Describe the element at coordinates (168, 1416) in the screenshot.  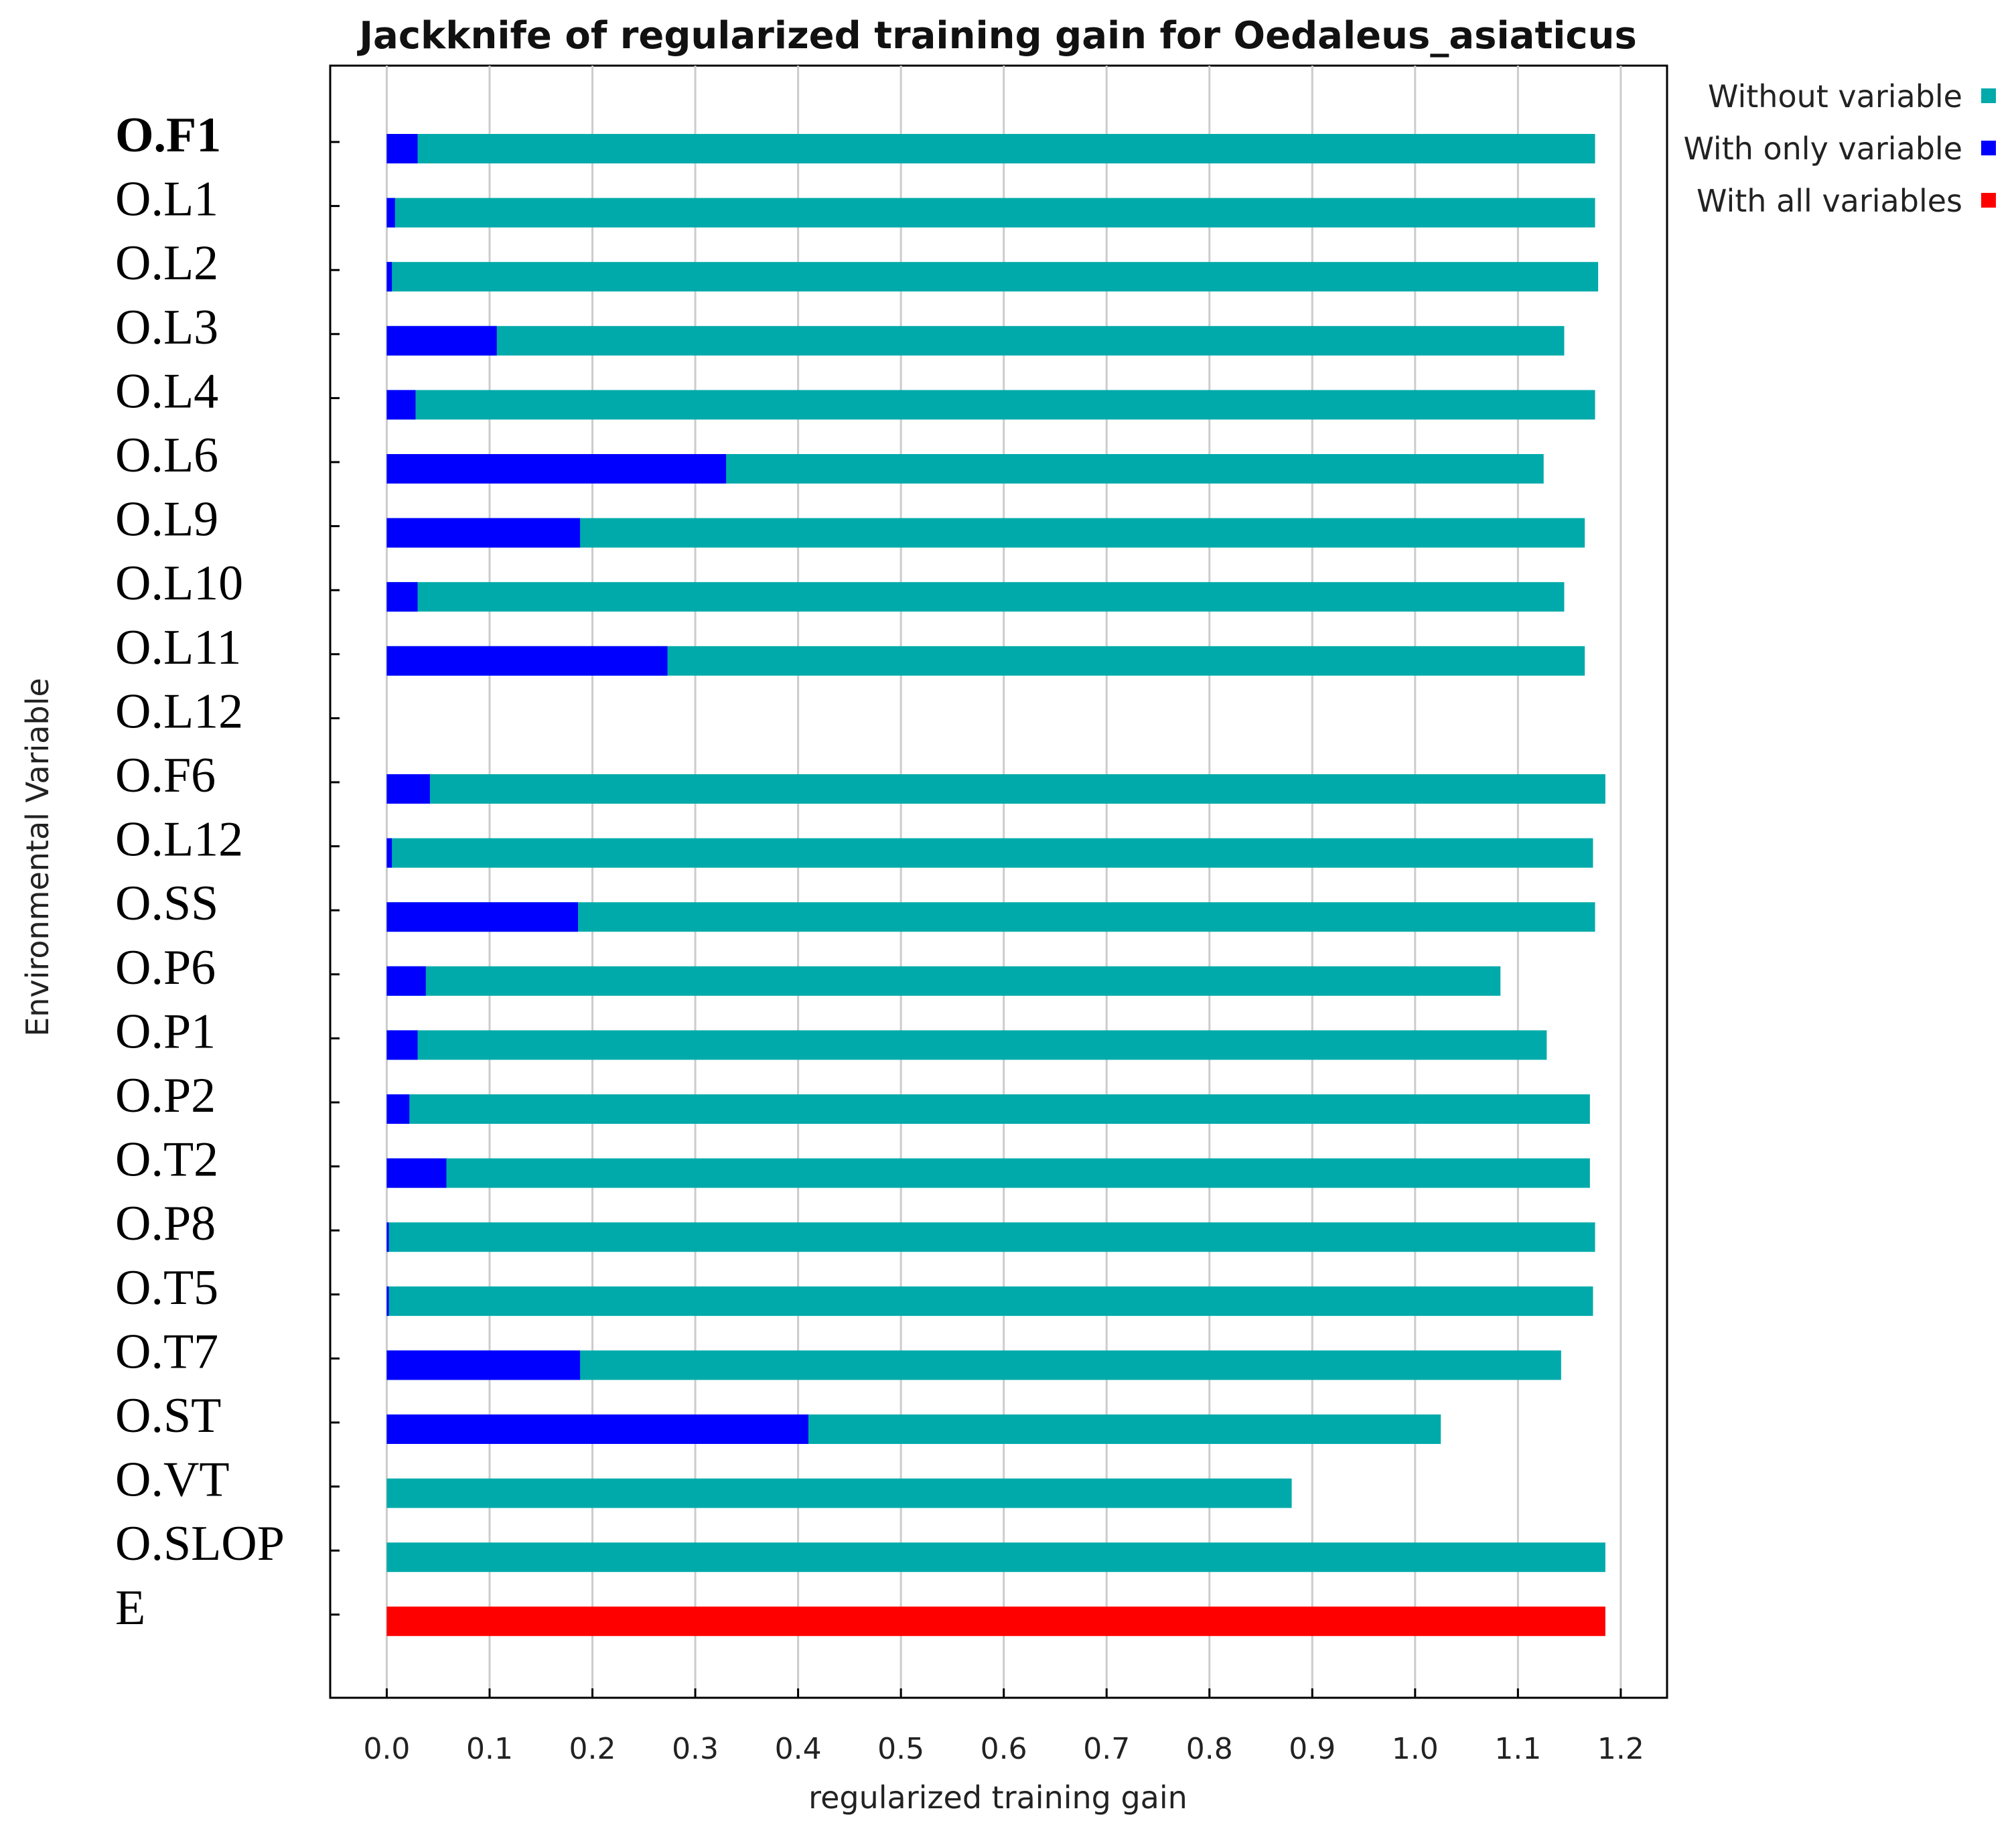
I see `category-label: O.ST` at that location.